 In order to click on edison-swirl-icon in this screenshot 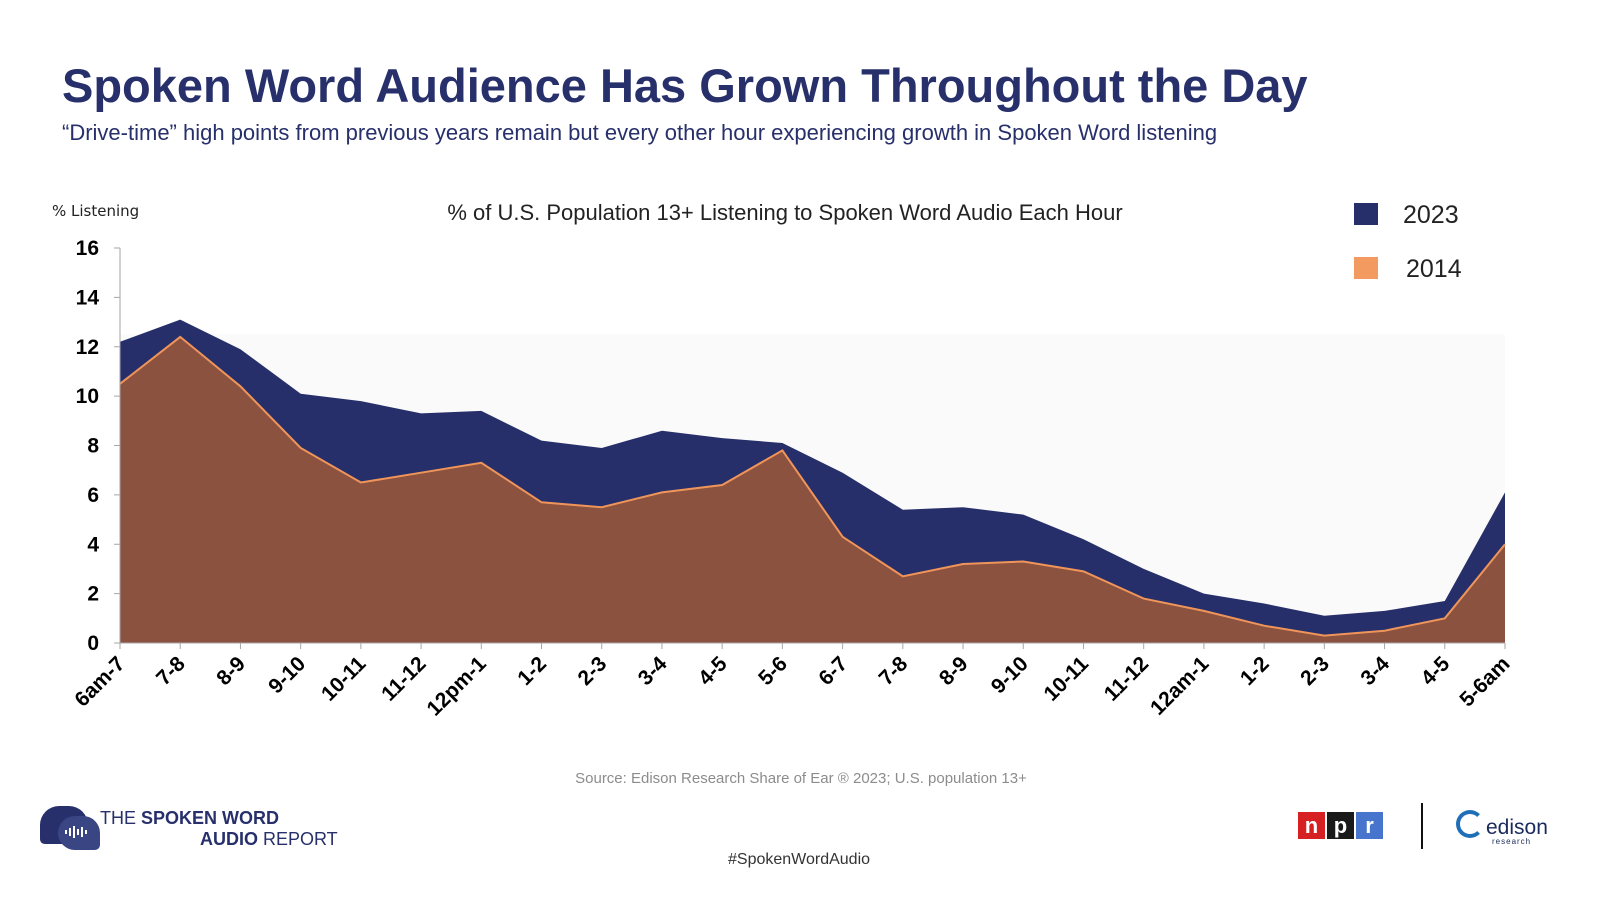, I will do `click(1470, 824)`.